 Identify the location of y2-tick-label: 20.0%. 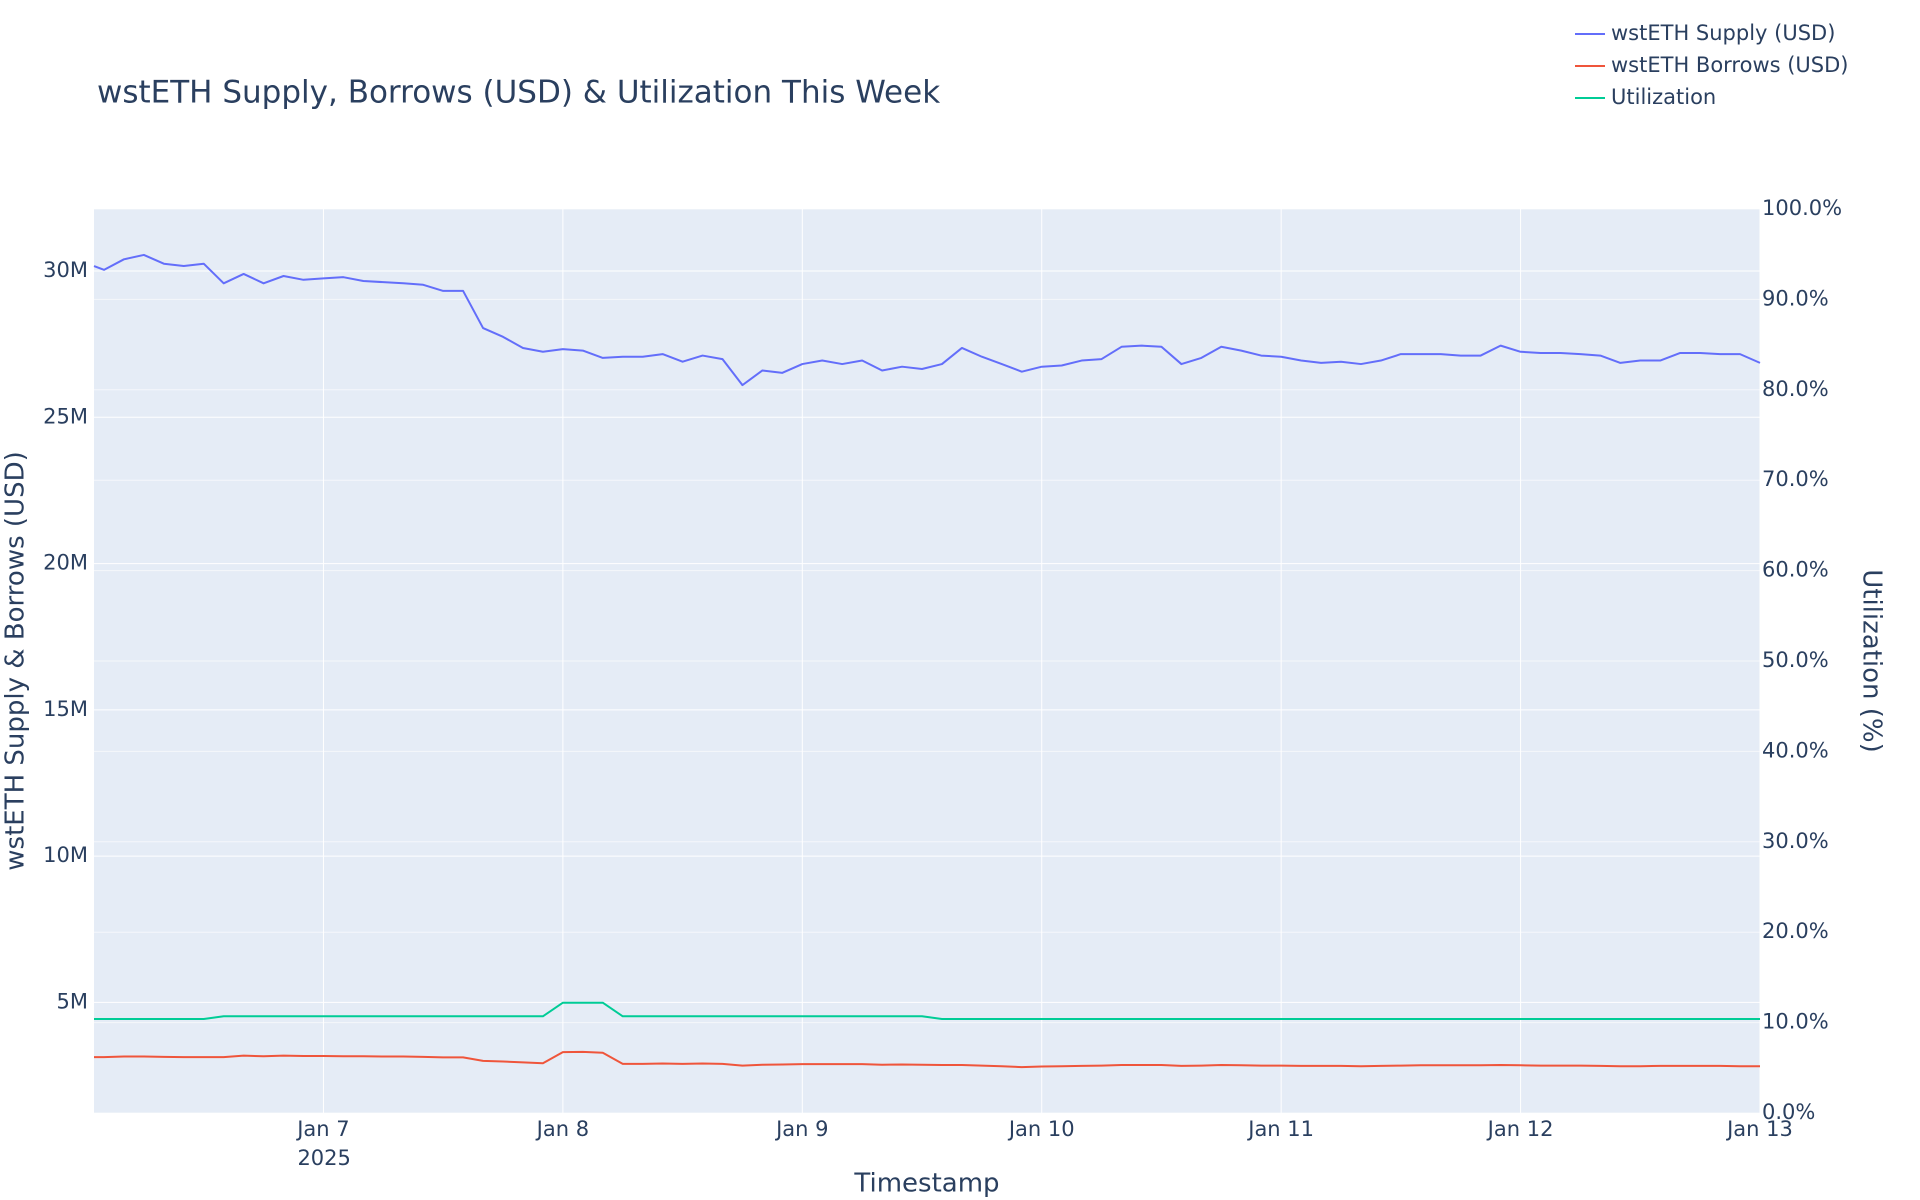
(1795, 931).